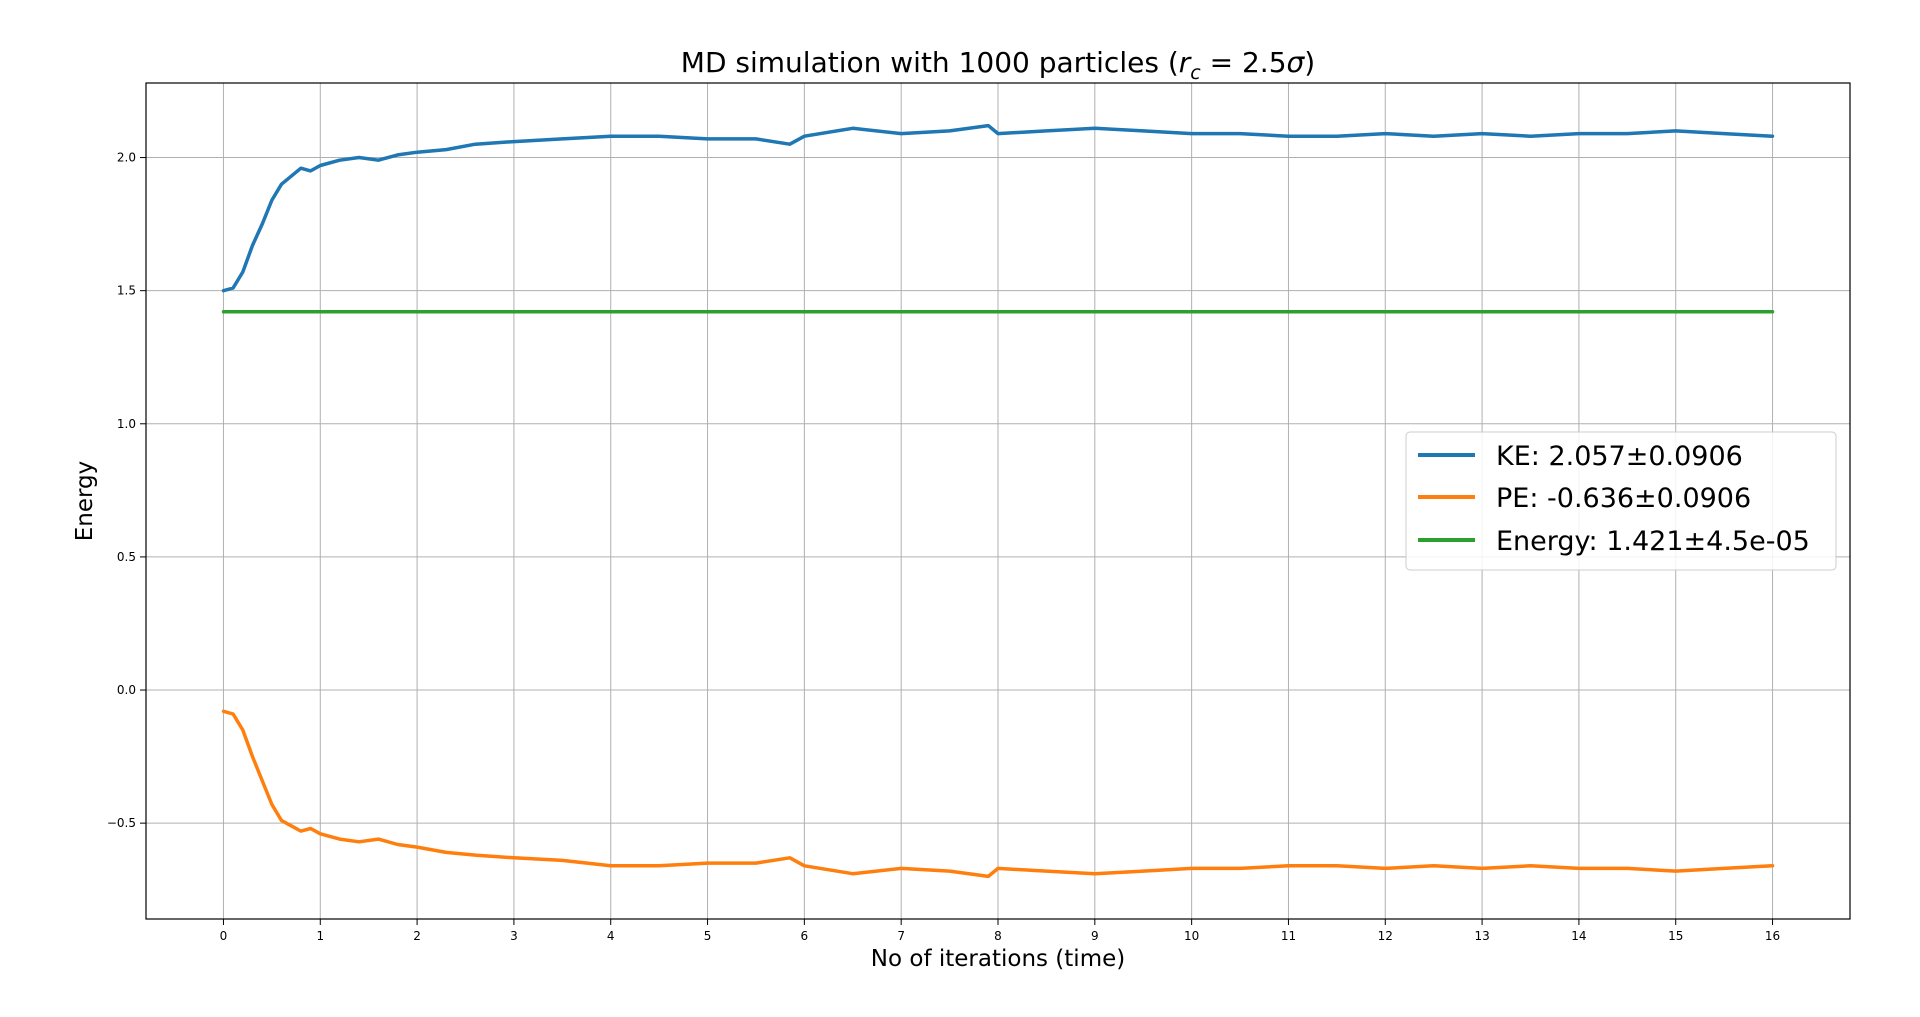 The image size is (1920, 1017). I want to click on x-tick-label: 12, so click(1385, 936).